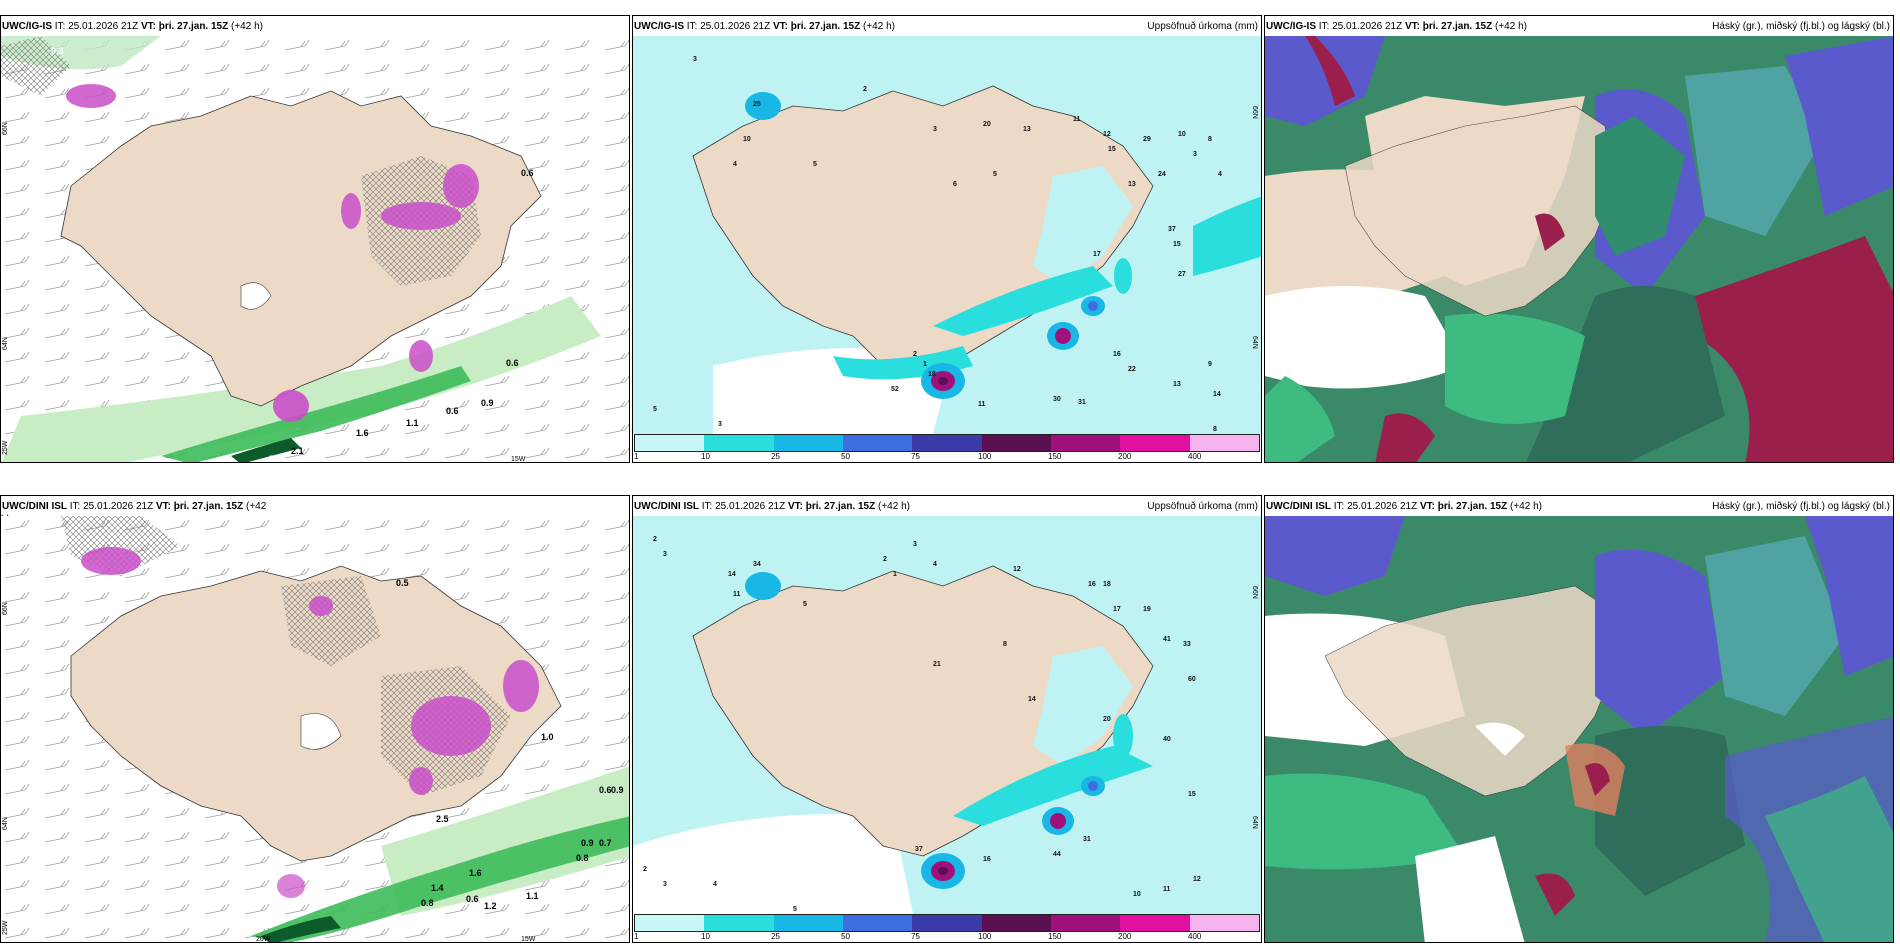  What do you see at coordinates (487, 403) in the screenshot?
I see `svg-text: 0.9` at bounding box center [487, 403].